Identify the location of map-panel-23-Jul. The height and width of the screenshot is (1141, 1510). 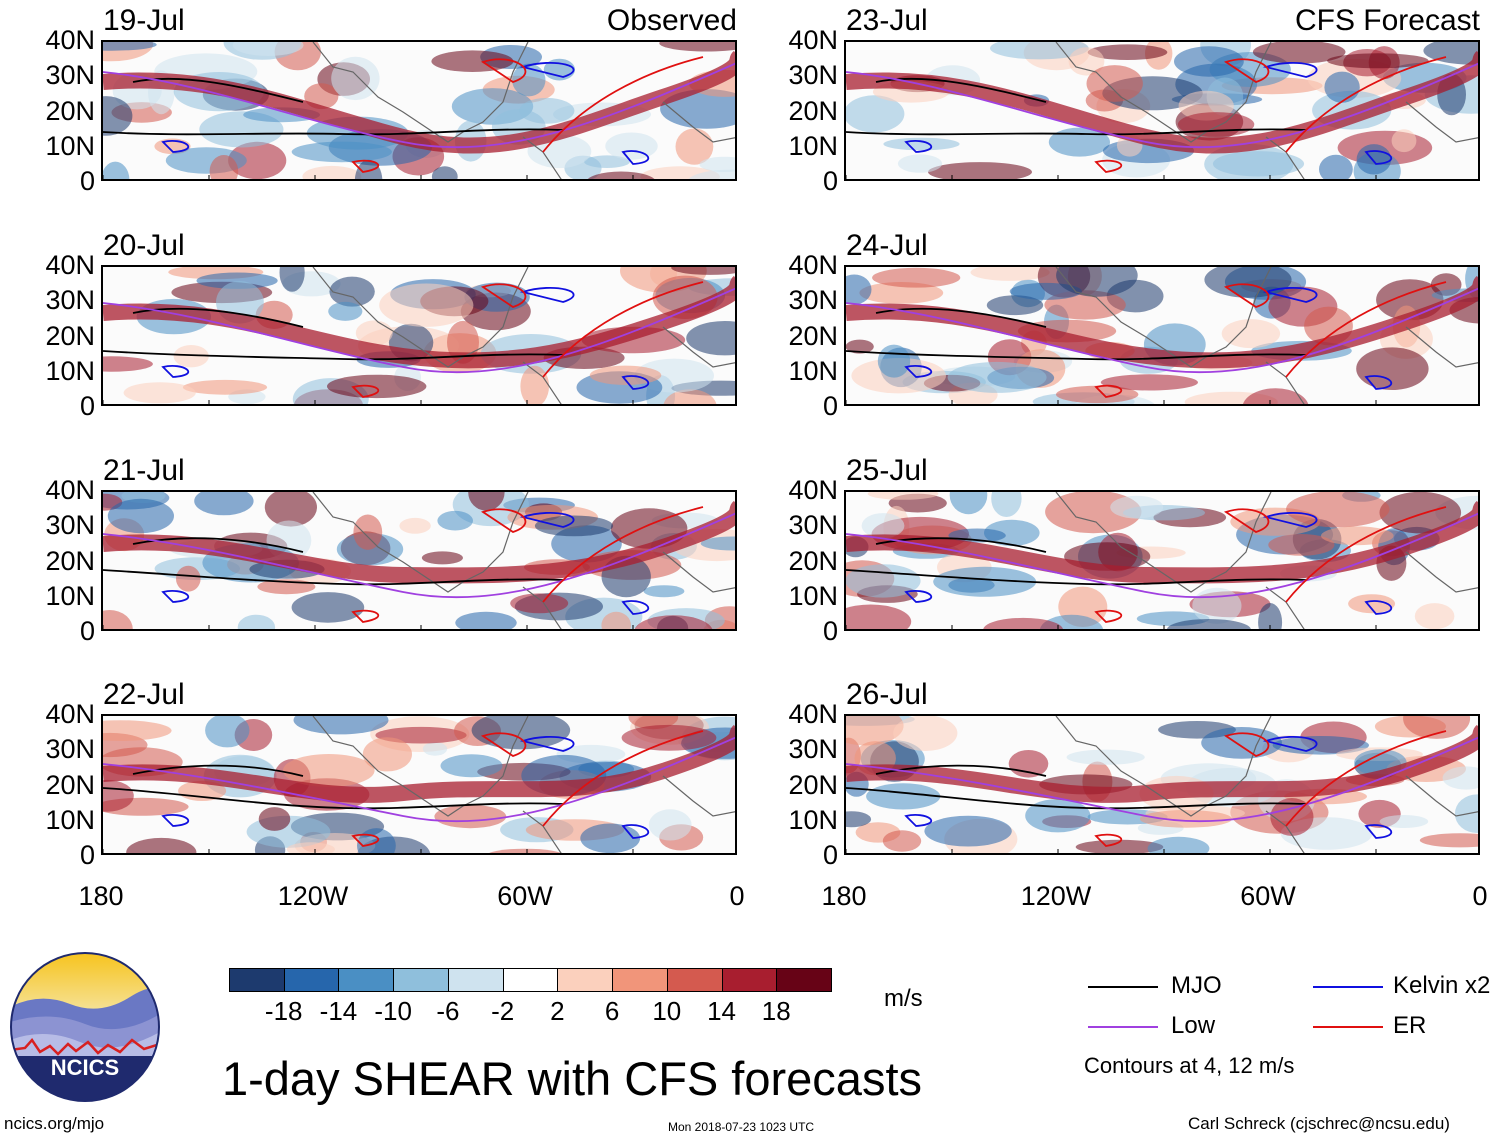
(1162, 110).